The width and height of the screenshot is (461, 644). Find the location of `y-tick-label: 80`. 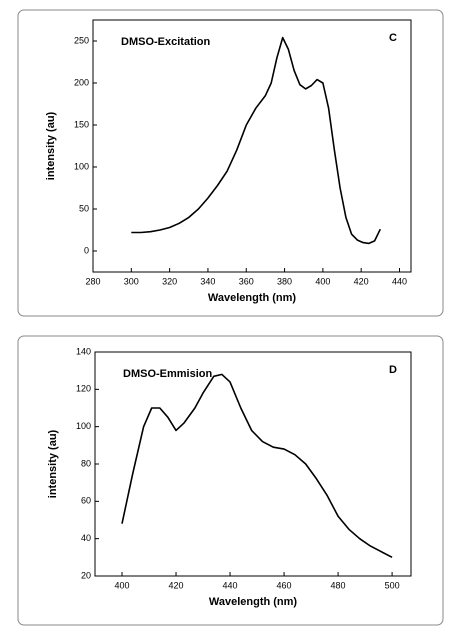

y-tick-label: 80 is located at coordinates (86, 463).